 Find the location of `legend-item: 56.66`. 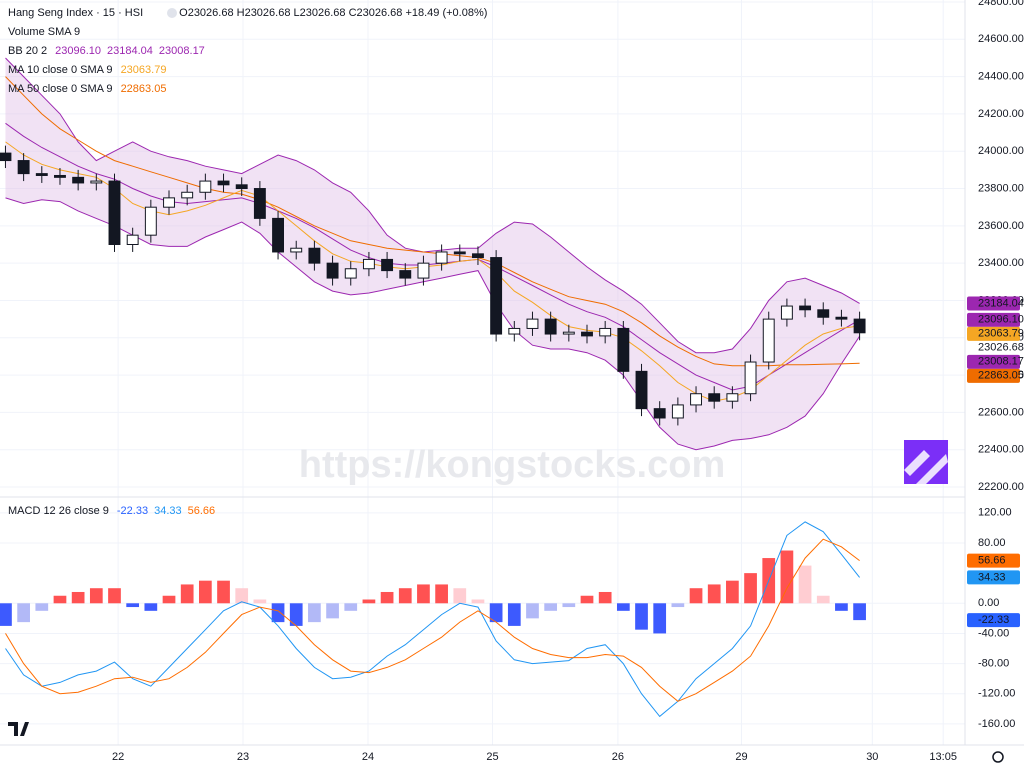

legend-item: 56.66 is located at coordinates (202, 511).